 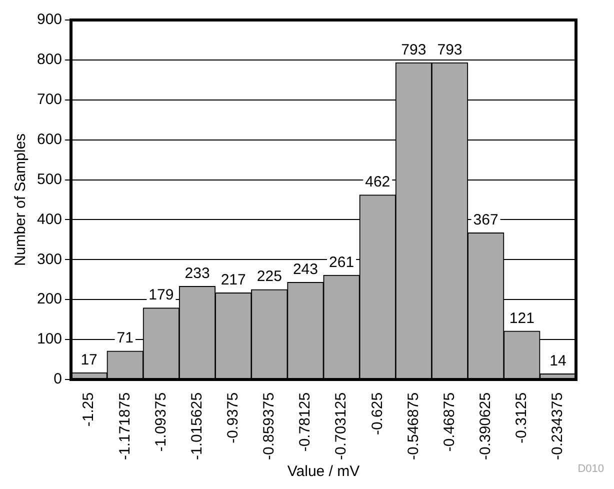 I want to click on y-axis-title: Number of Samples, so click(x=21, y=199).